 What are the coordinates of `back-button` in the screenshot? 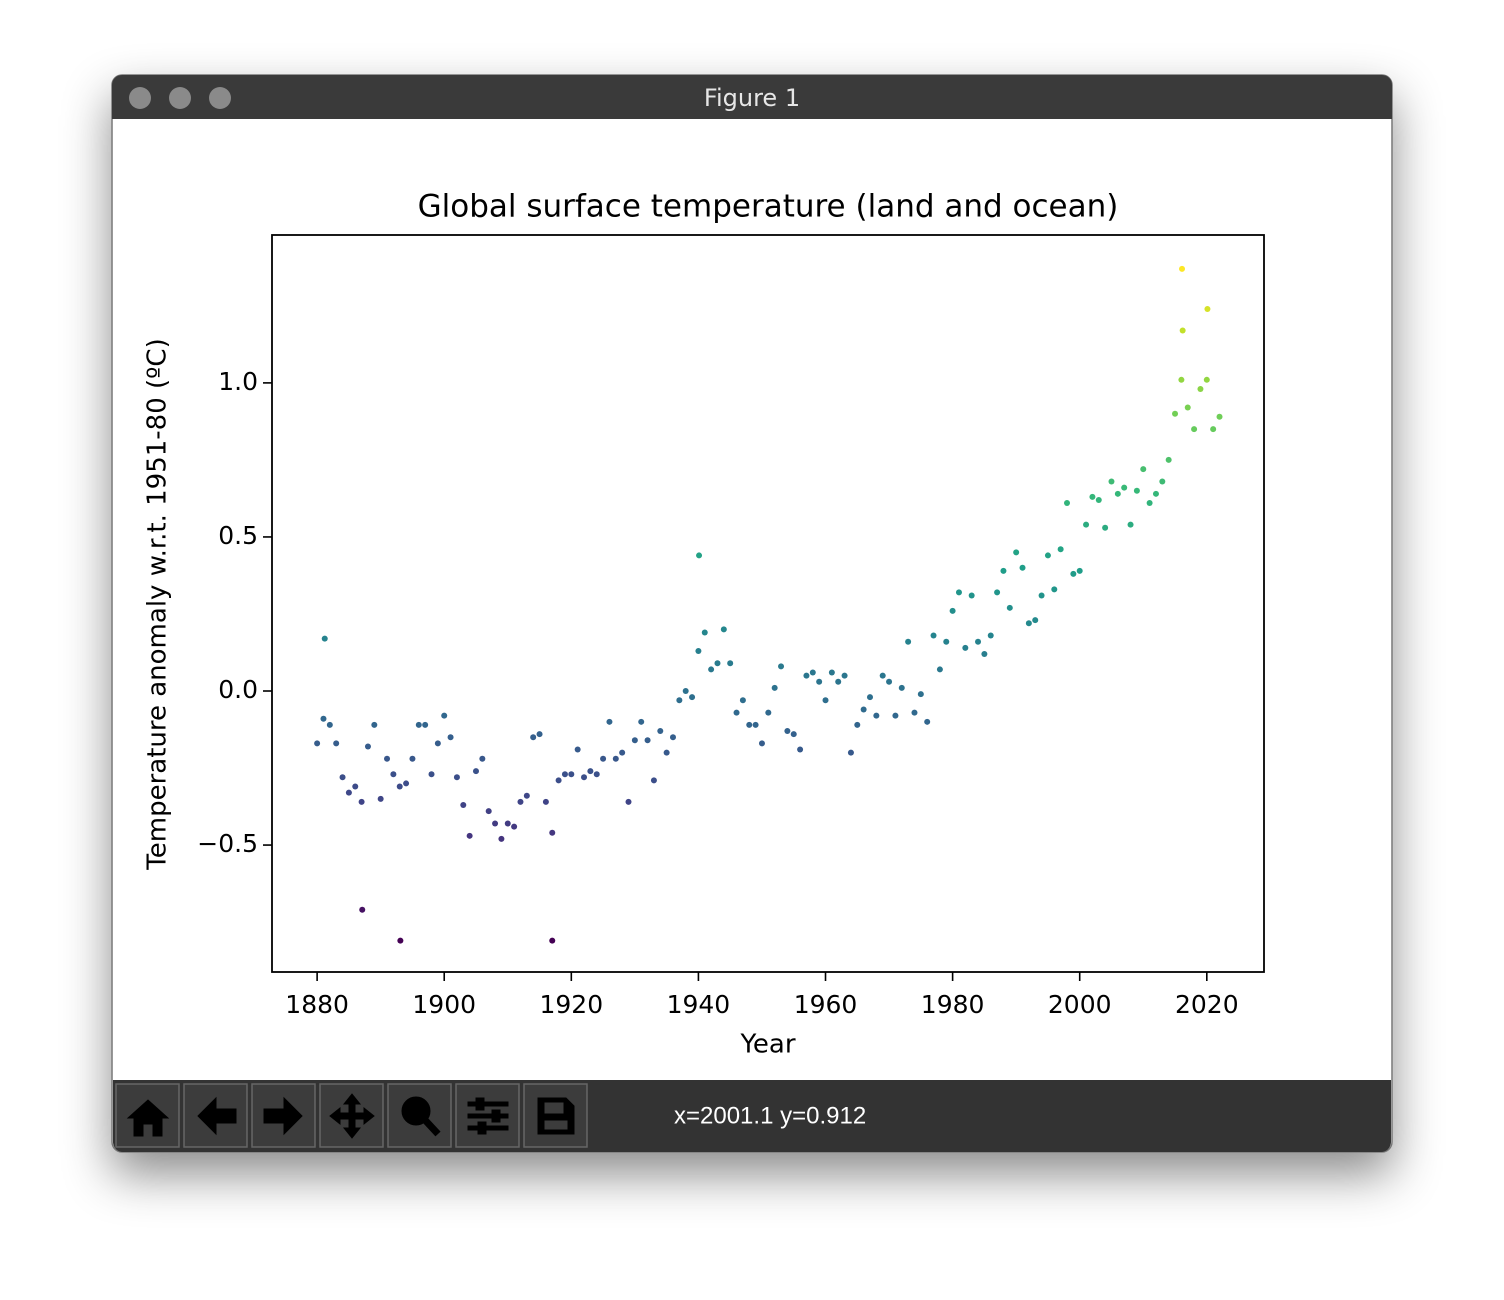 It's located at (215, 1115).